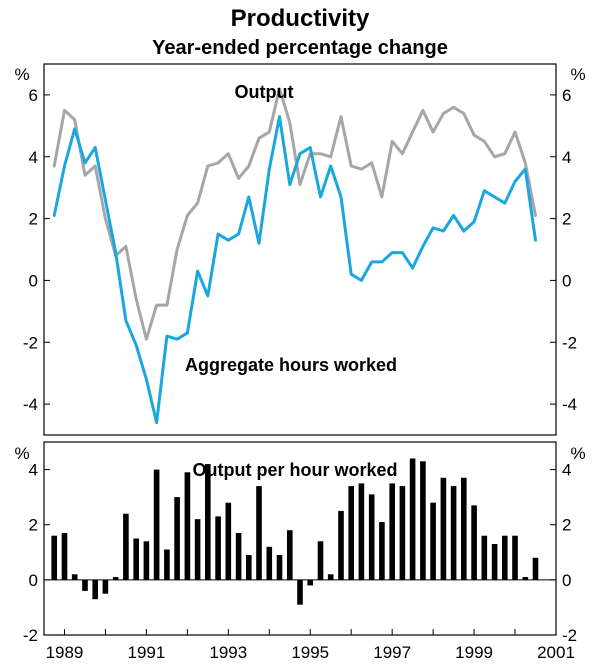 The height and width of the screenshot is (666, 600). I want to click on bottom-ytick-left: -2, so click(30, 635).